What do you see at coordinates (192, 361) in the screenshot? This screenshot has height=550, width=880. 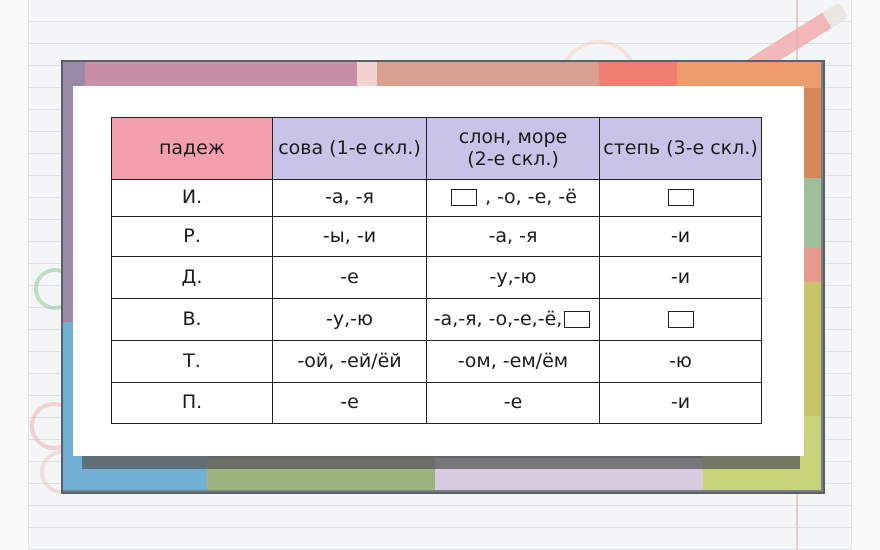 I see `case-cell: Т.` at bounding box center [192, 361].